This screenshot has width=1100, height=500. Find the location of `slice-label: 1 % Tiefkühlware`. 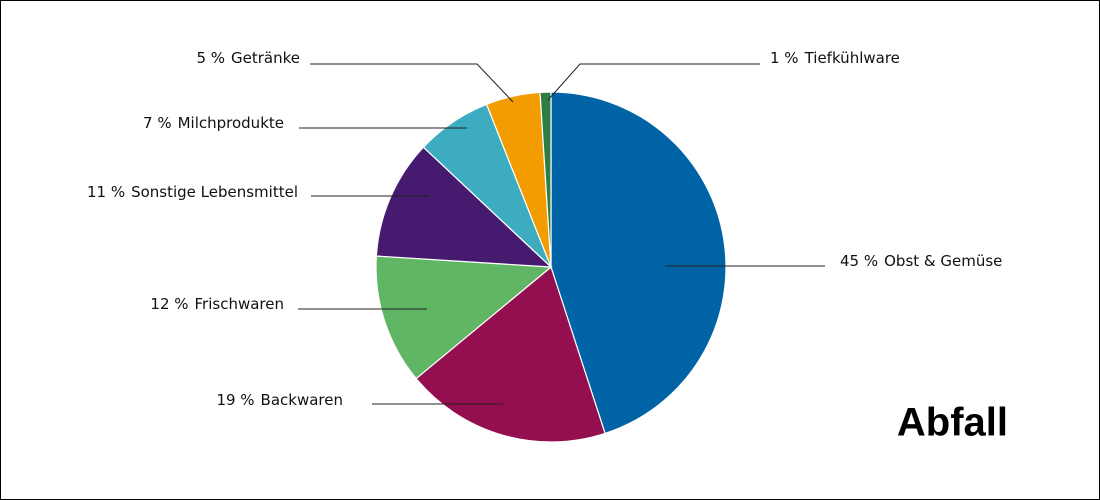

slice-label: 1 % Tiefkühlware is located at coordinates (835, 58).